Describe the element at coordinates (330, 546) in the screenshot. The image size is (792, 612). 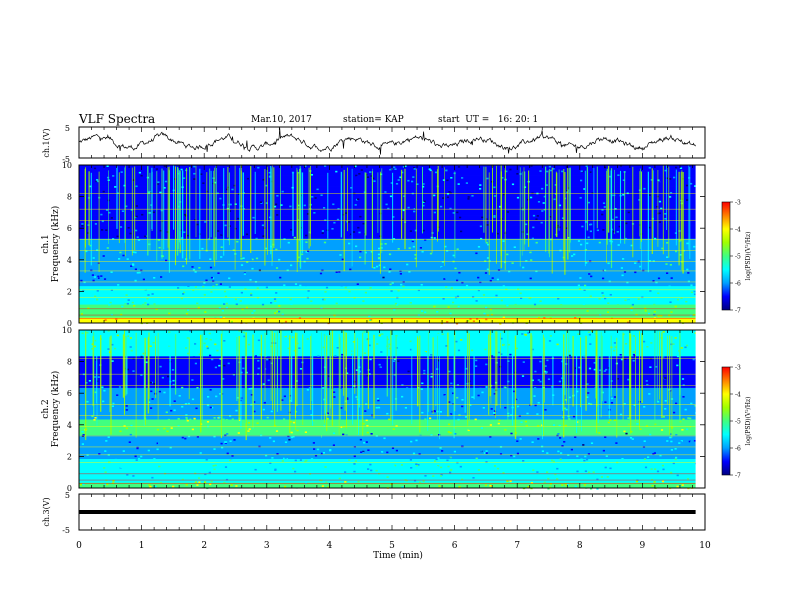
I see `x-tick-label: 4` at that location.